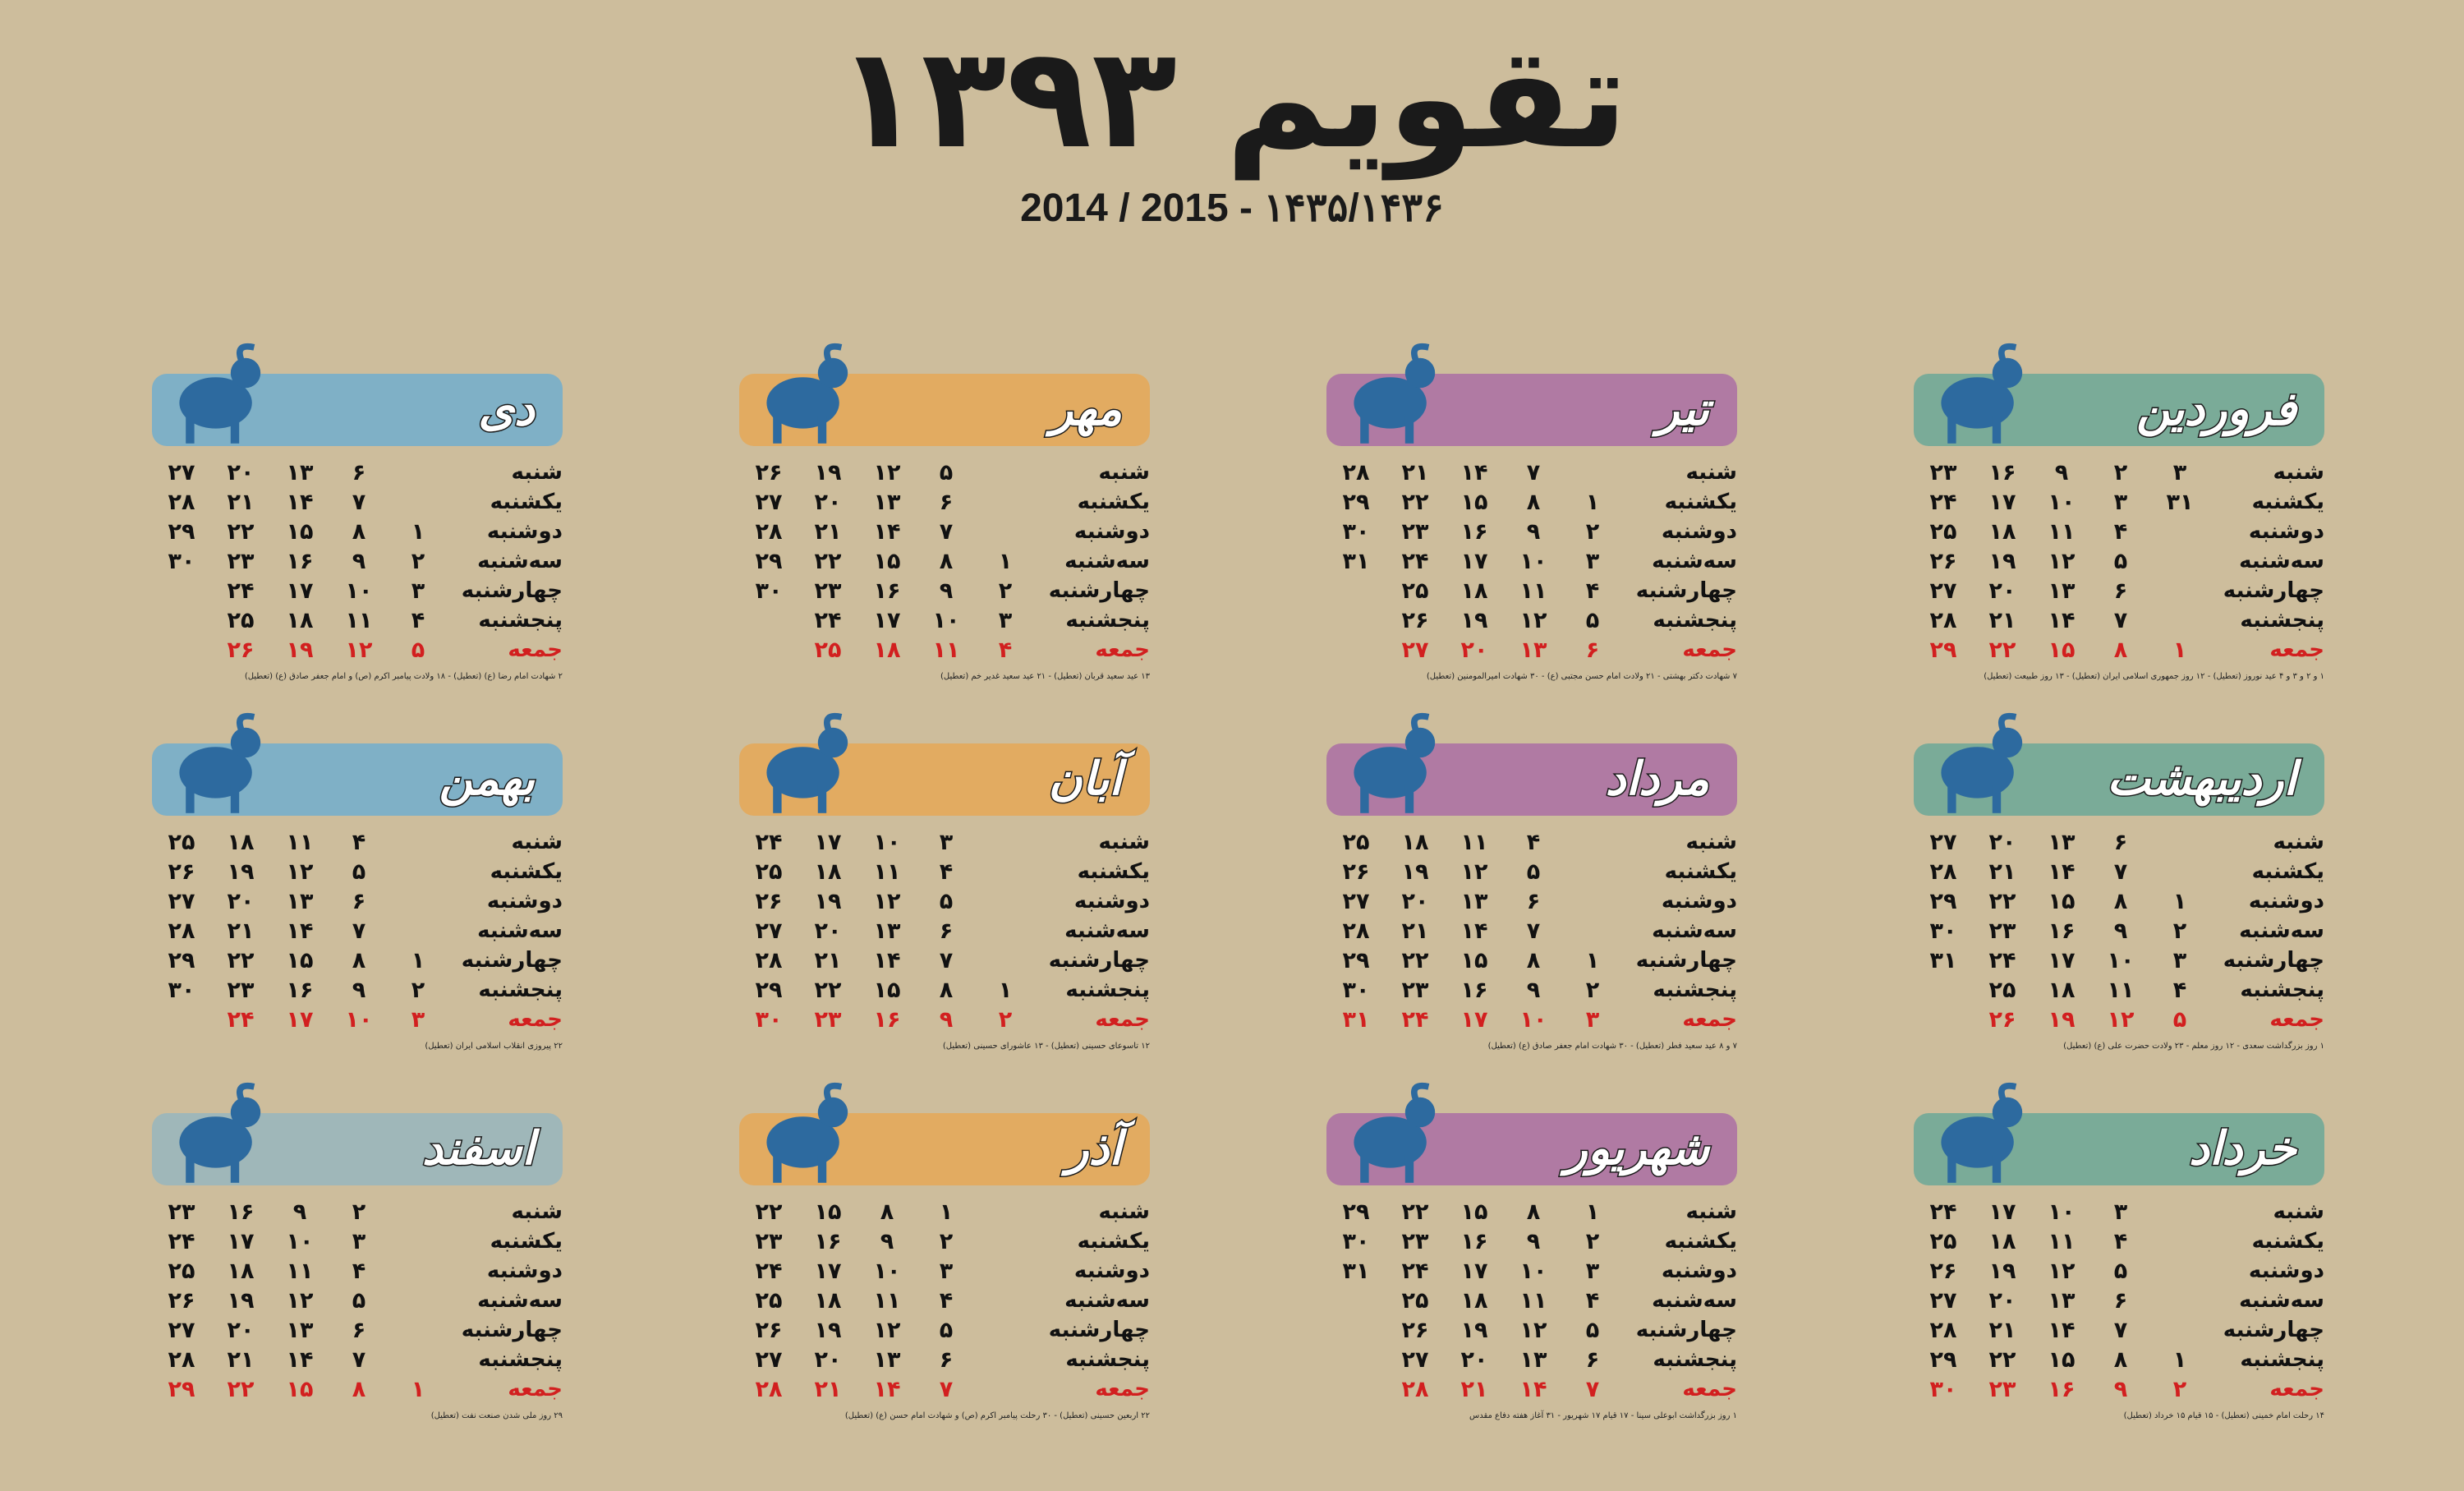  Describe the element at coordinates (1415, 502) in the screenshot. I see `day-number: ۲۲` at that location.